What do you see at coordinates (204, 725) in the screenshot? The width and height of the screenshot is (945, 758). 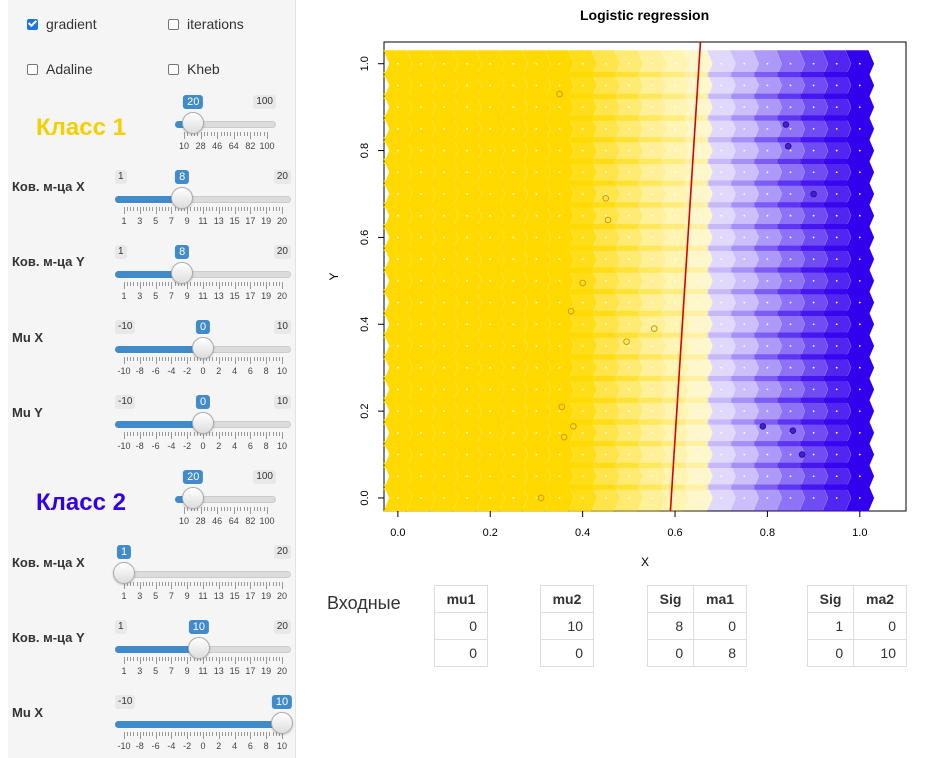 I see `class2-mu-x-slider: -10 10 -10 -8 -6 -4 -2 0 2 4 6 8 10` at bounding box center [204, 725].